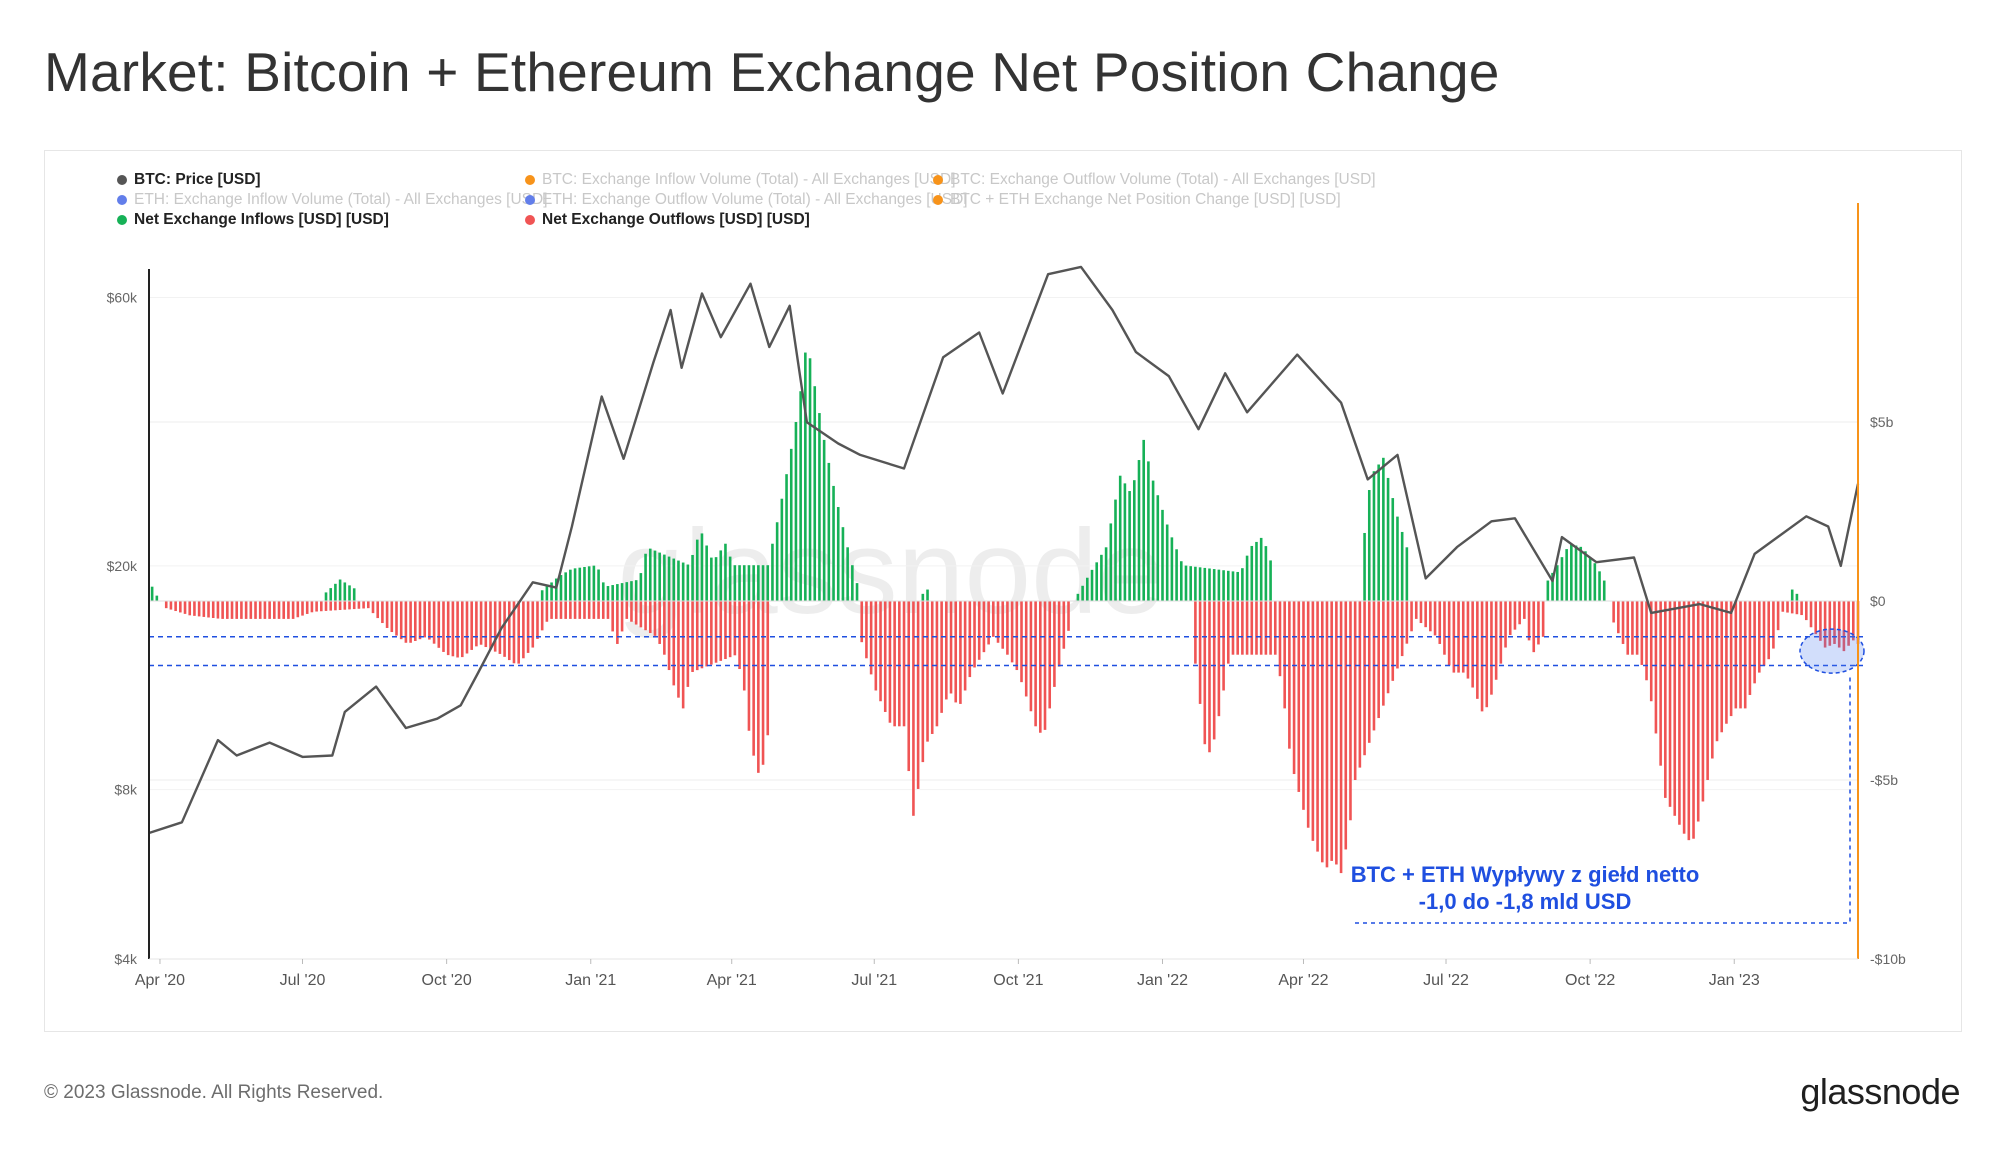 This screenshot has width=2000, height=1152. What do you see at coordinates (1884, 780) in the screenshot?
I see `right-axis-tick-label: -$5b` at bounding box center [1884, 780].